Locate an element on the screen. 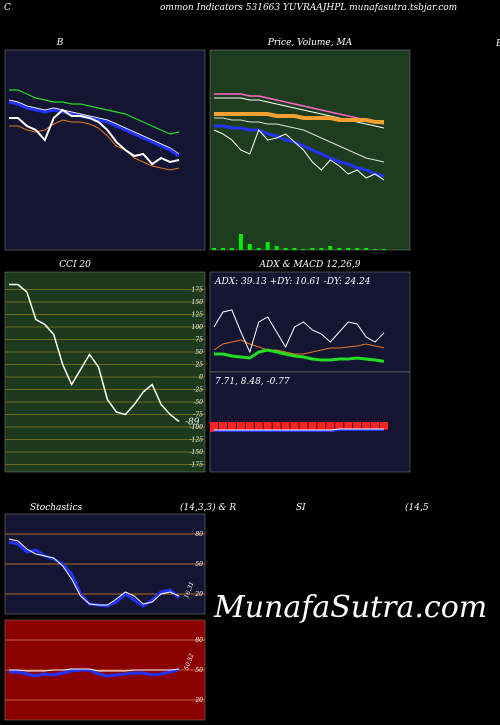 The height and width of the screenshot is (725, 500). stoch-title-part: SI is located at coordinates (301, 508).